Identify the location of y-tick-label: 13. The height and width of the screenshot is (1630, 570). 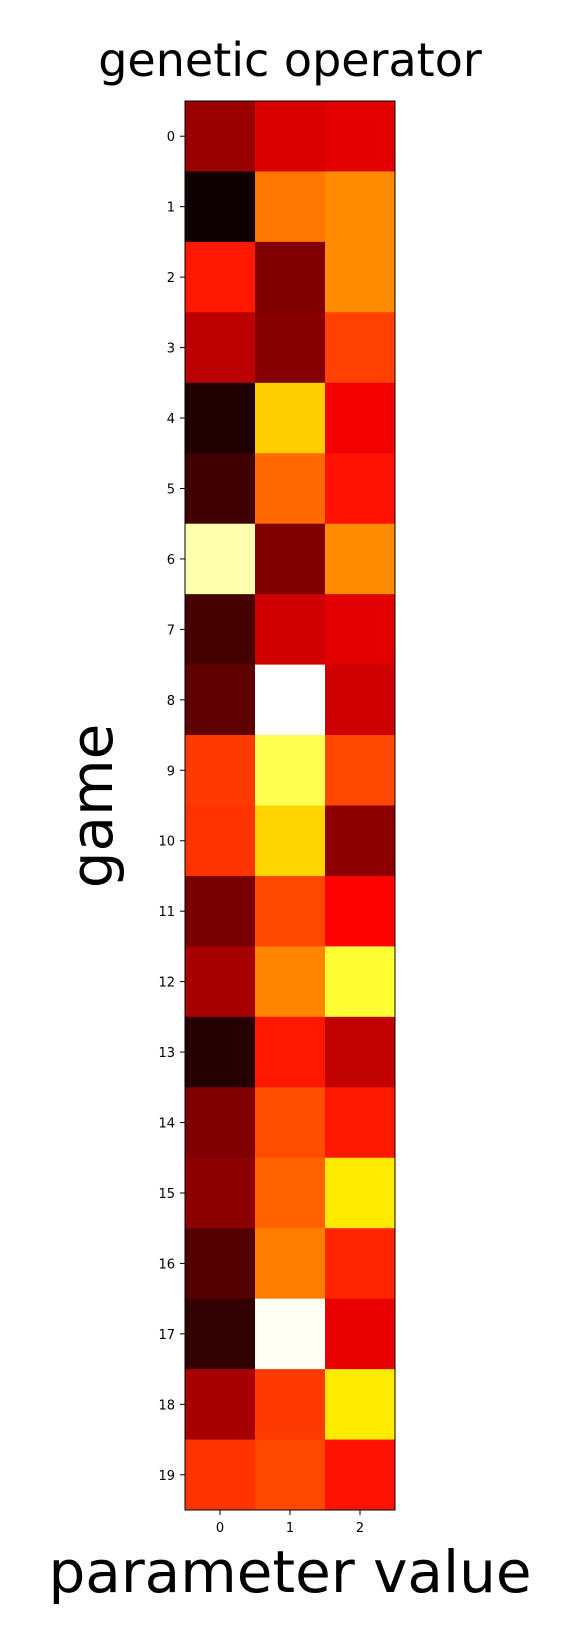
(166, 1053).